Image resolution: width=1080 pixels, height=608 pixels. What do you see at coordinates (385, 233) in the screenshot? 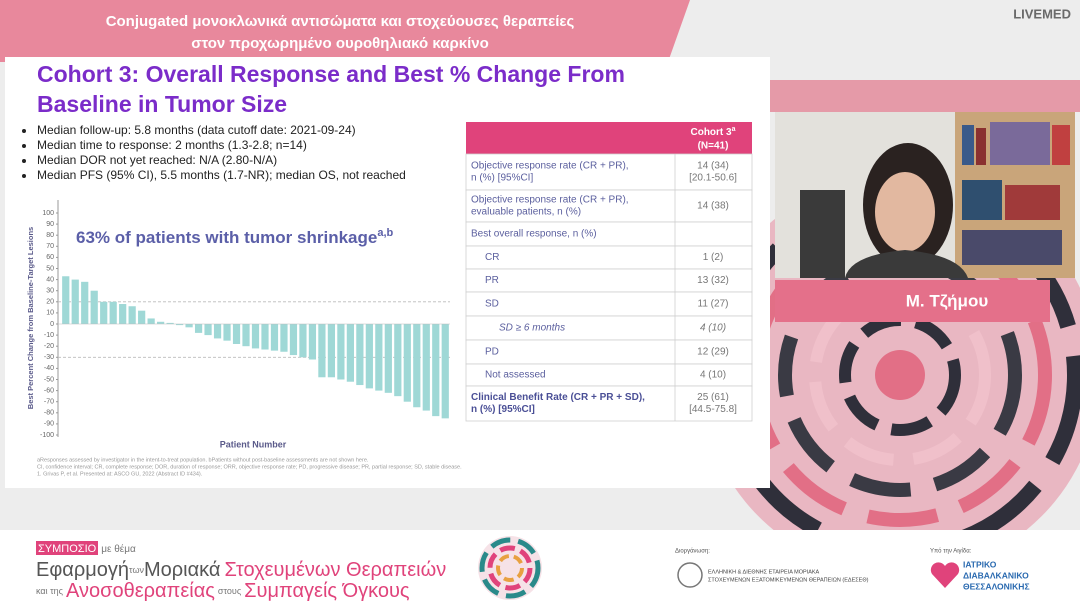
I see `annotation-sup: a,b` at bounding box center [385, 233].